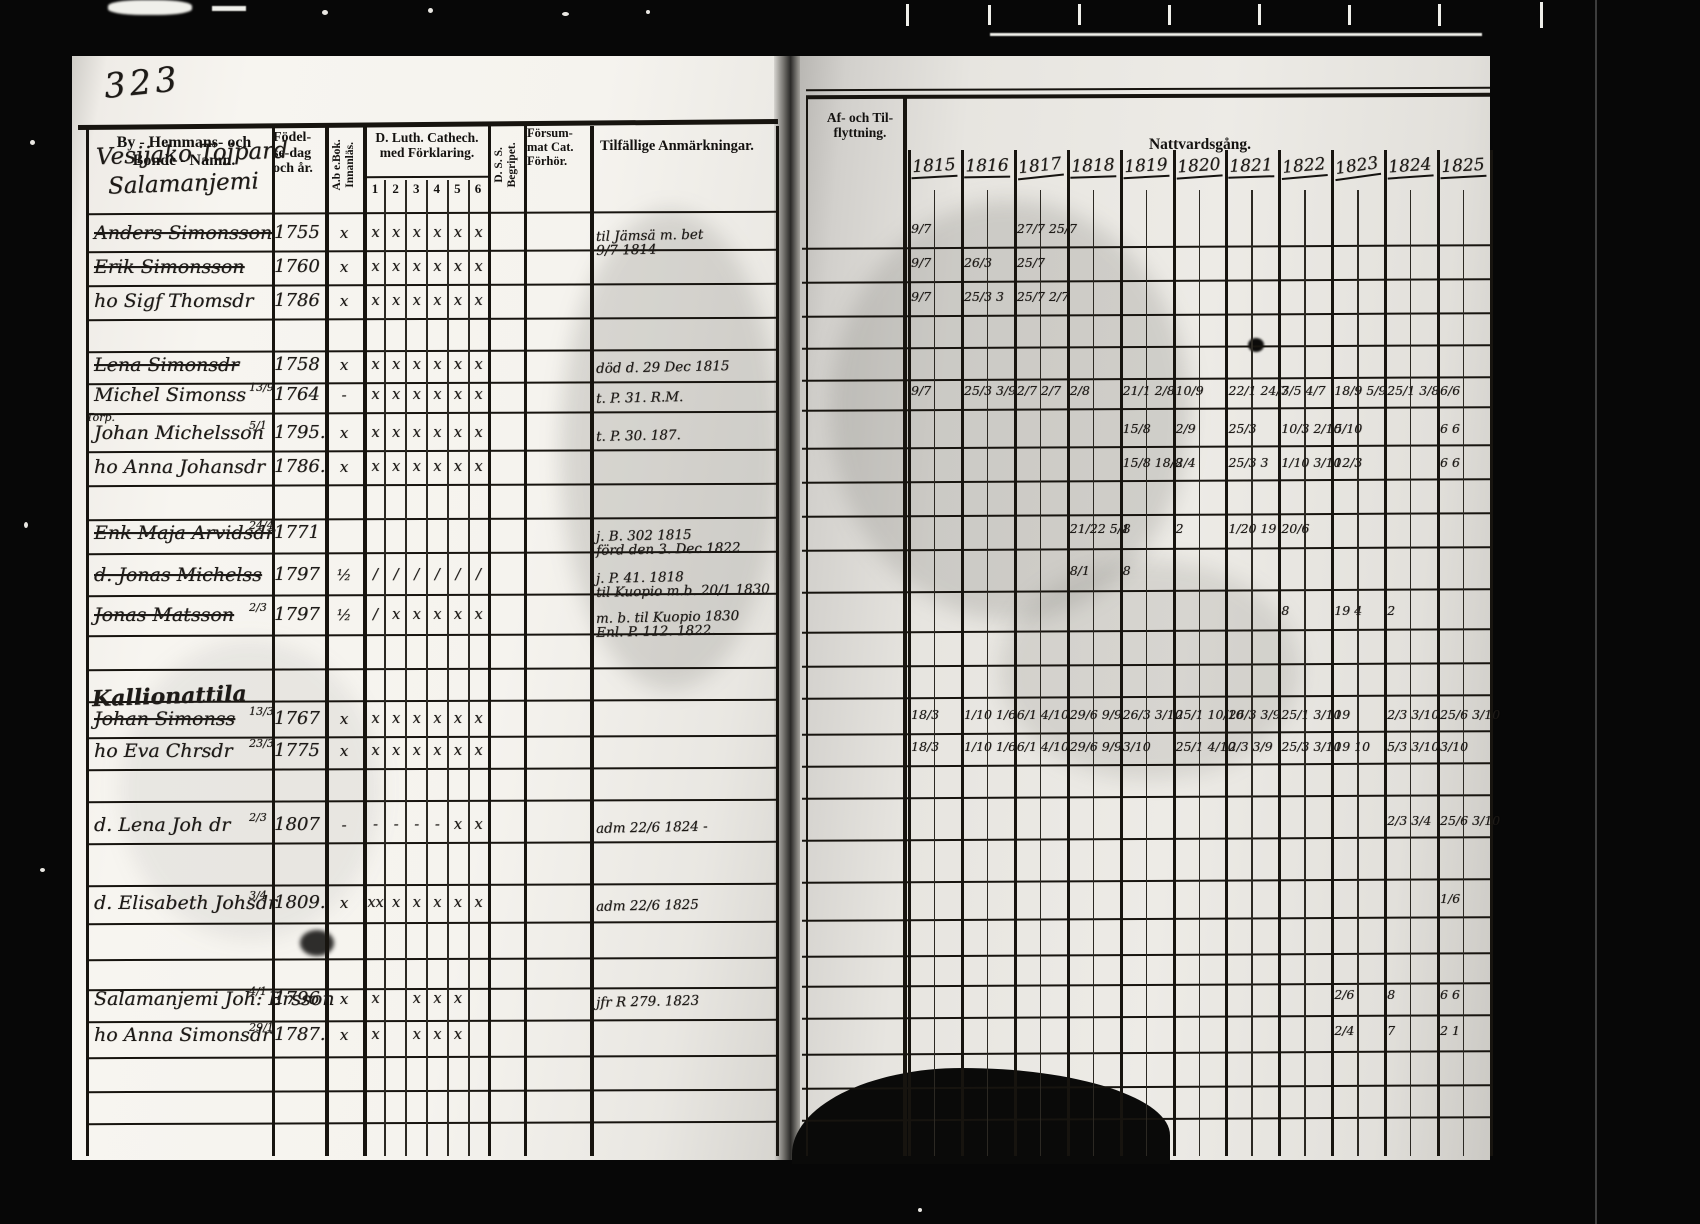 The image size is (1700, 1224). What do you see at coordinates (789, 608) in the screenshot?
I see `book-fold-gutter` at bounding box center [789, 608].